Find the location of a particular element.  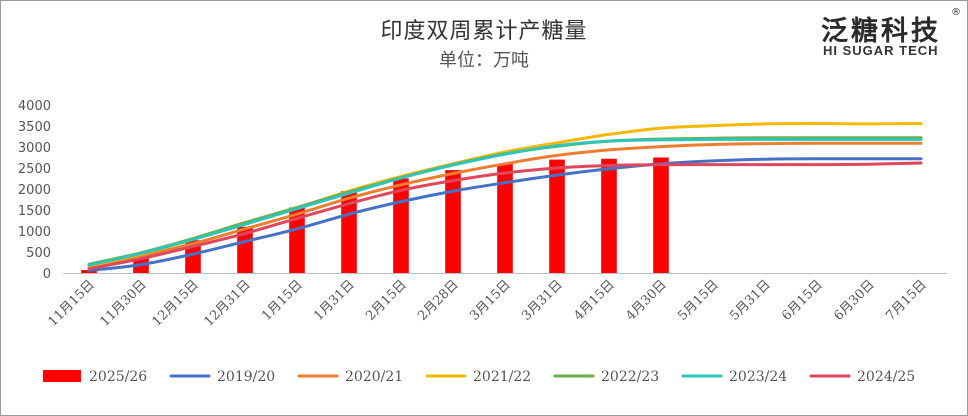

legend-label: 2019/20 is located at coordinates (246, 377).